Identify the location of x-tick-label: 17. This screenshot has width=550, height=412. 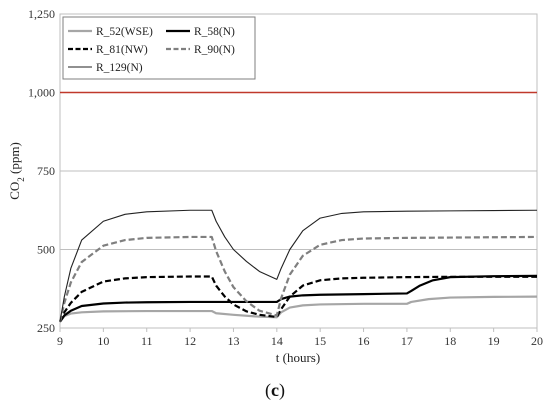
(407, 341).